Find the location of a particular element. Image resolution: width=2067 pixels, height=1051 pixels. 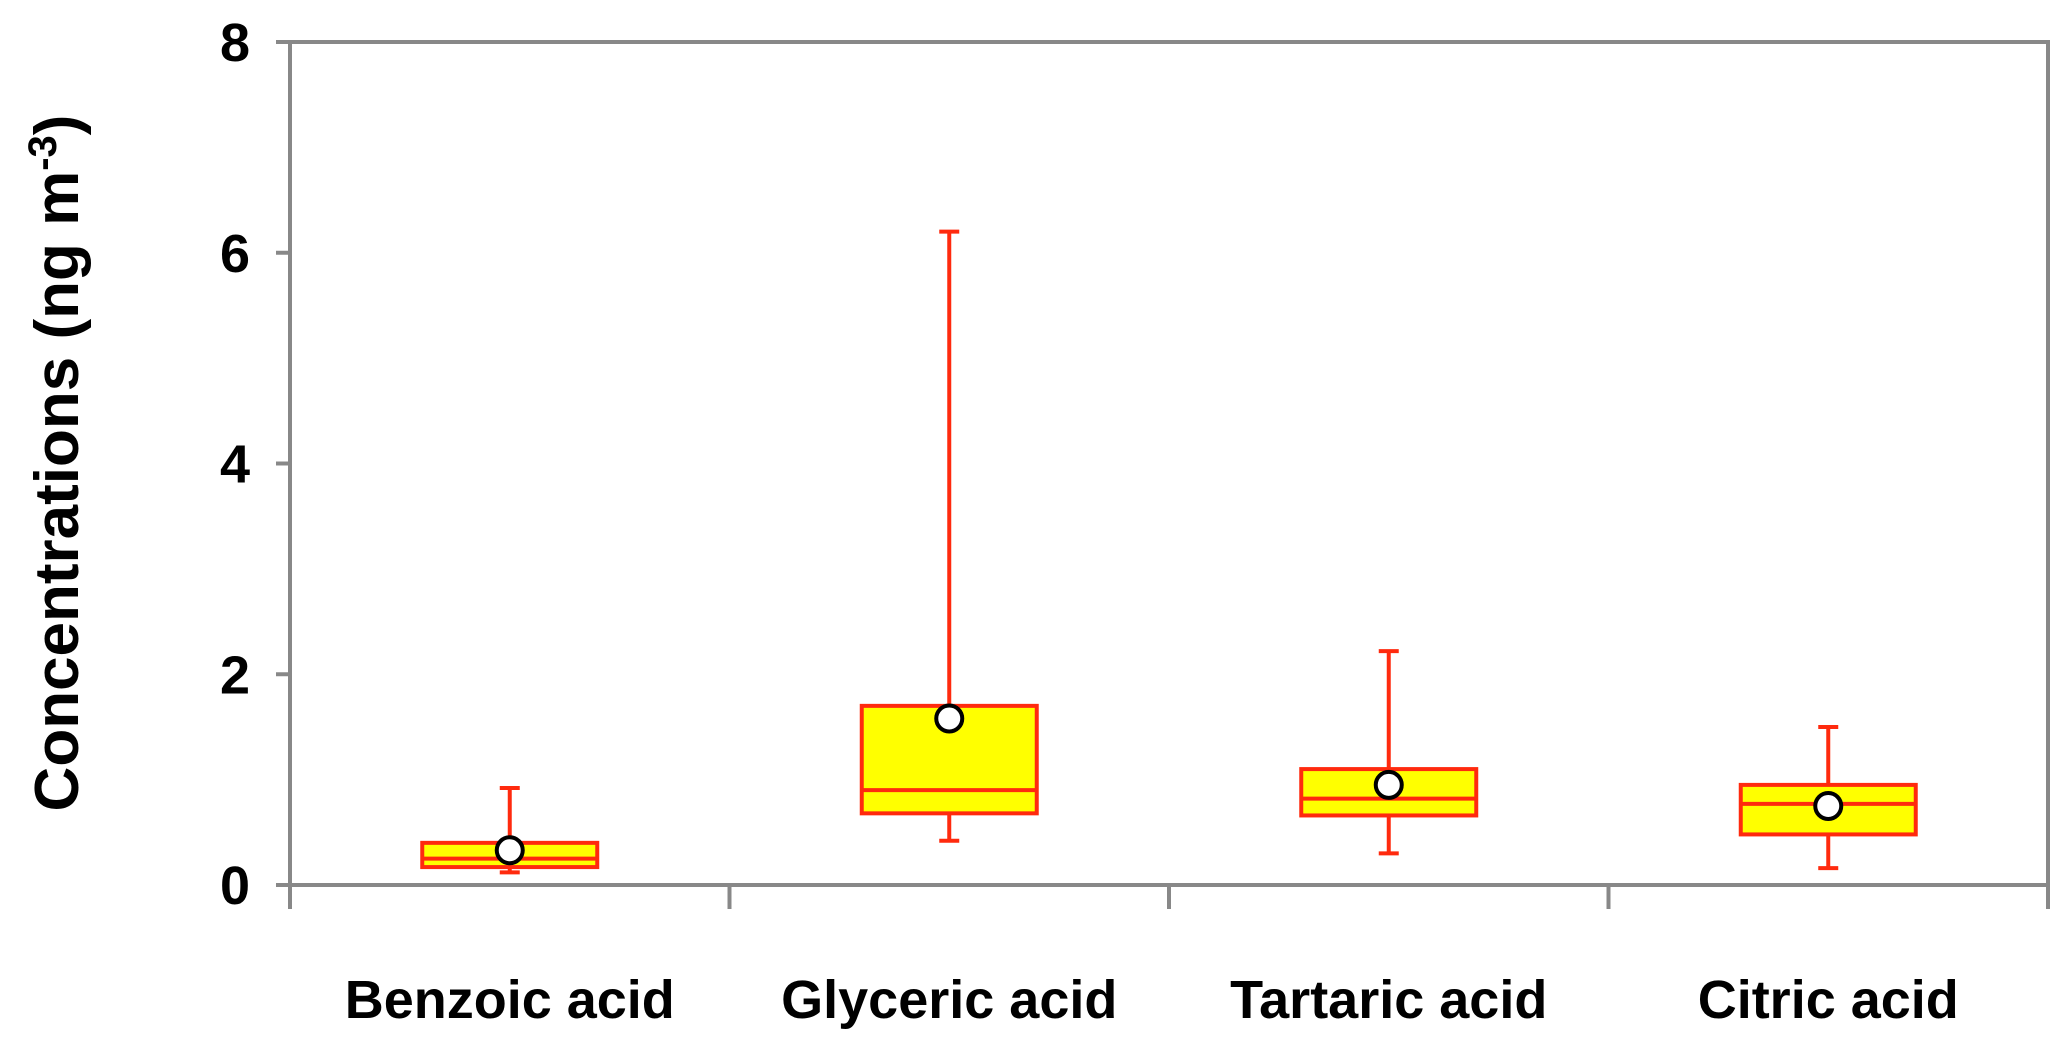

y-tick-label: 4 is located at coordinates (235, 465).